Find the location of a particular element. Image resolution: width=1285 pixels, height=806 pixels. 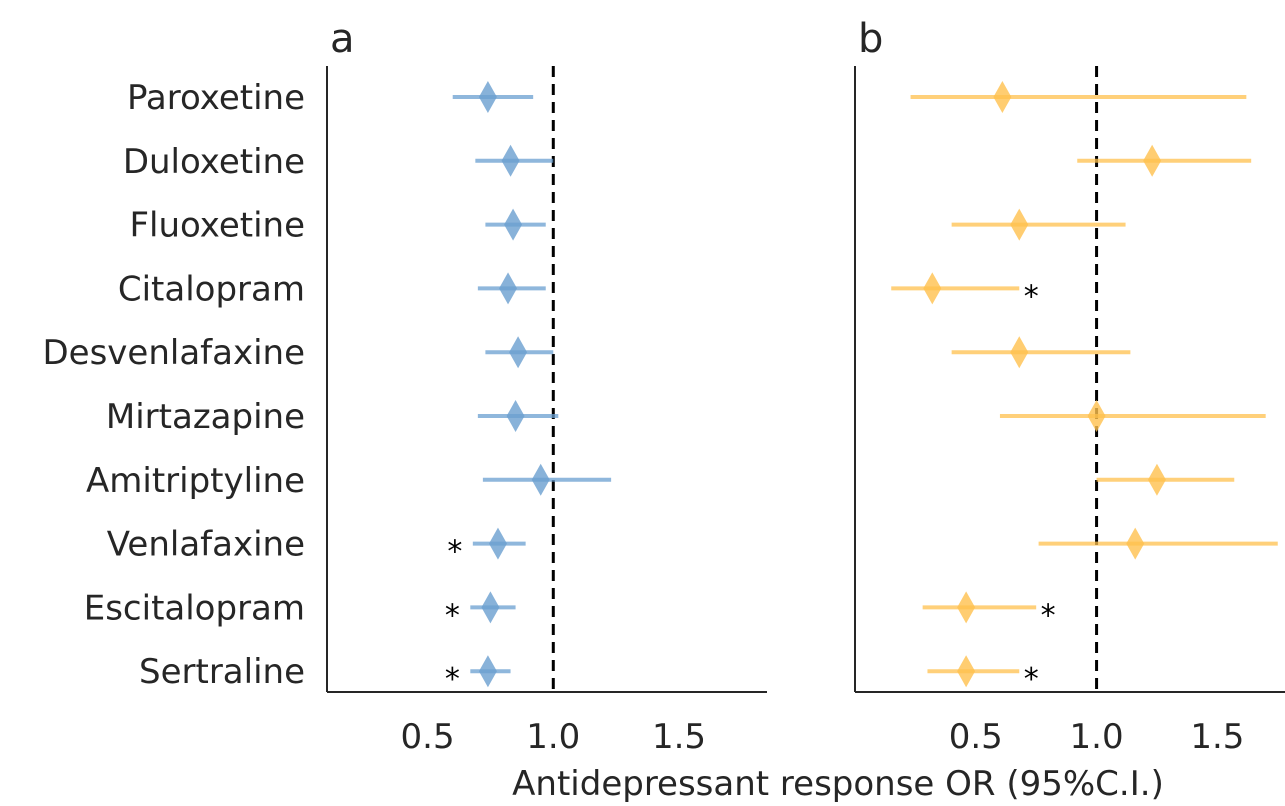

category-label: Escitalopram is located at coordinates (194, 608).